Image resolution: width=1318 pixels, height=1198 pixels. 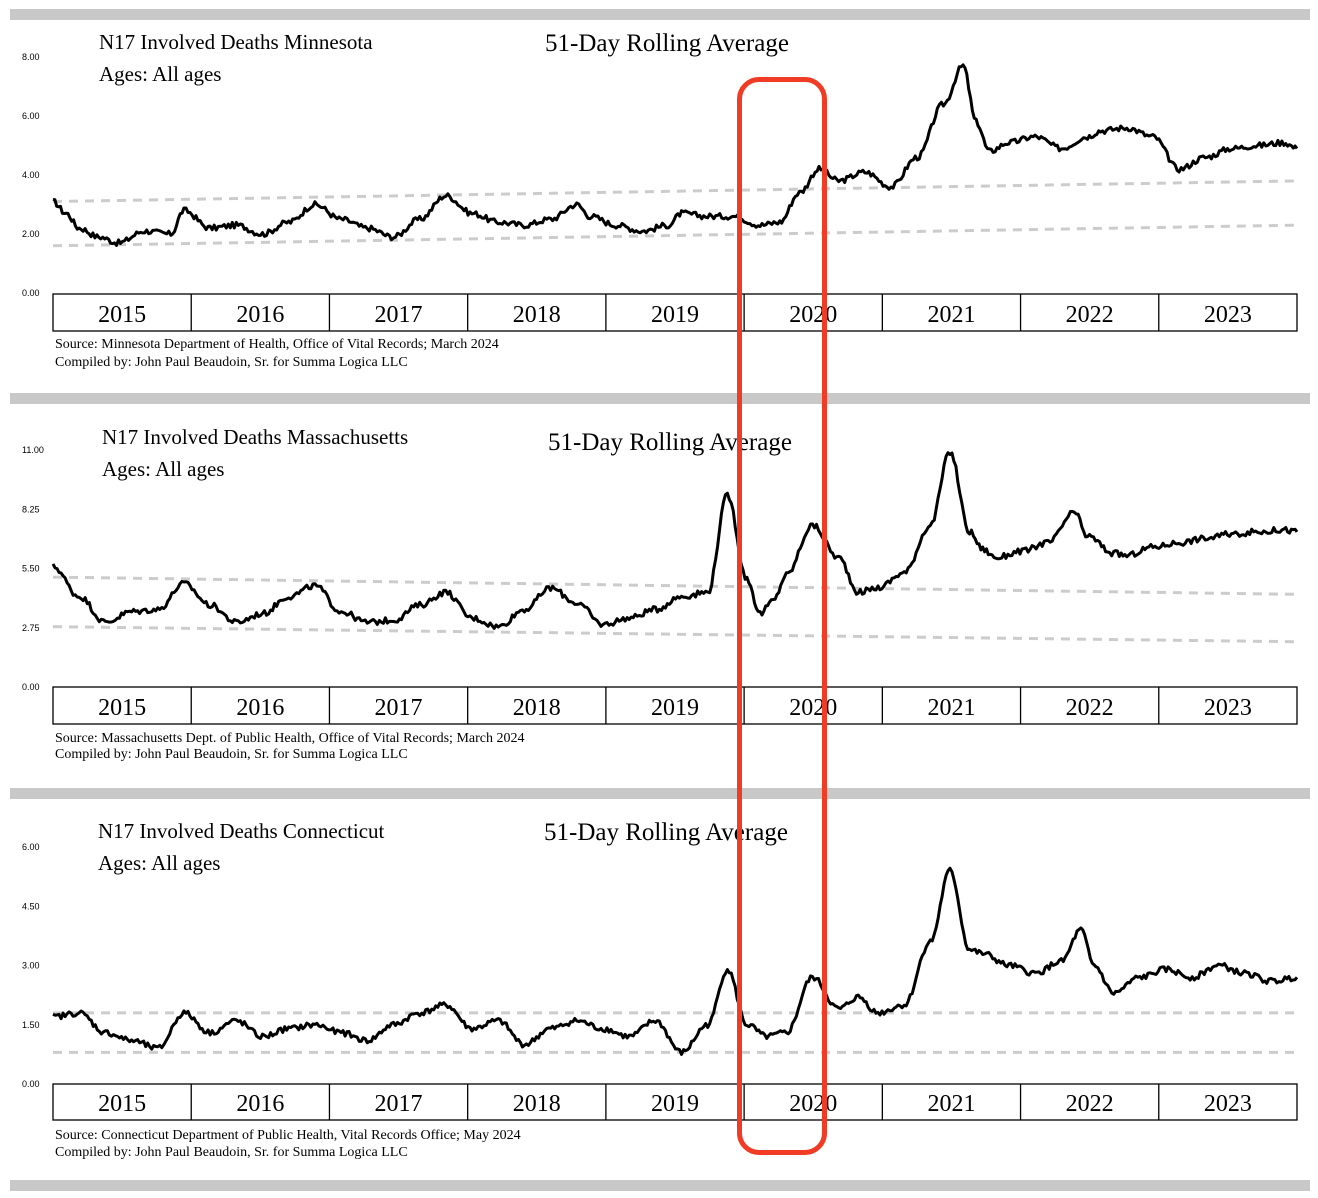 I want to click on y-tick-label: 8.25, so click(x=31, y=509).